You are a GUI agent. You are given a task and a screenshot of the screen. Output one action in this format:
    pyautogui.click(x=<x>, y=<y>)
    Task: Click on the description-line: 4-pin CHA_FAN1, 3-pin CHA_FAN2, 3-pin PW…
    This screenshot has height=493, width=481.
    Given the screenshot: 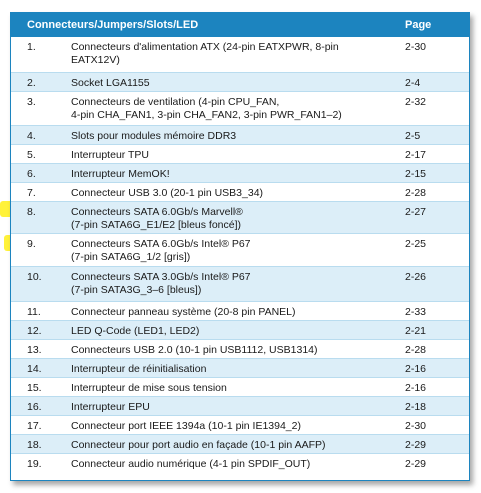 What is the action you would take?
    pyautogui.click(x=206, y=115)
    